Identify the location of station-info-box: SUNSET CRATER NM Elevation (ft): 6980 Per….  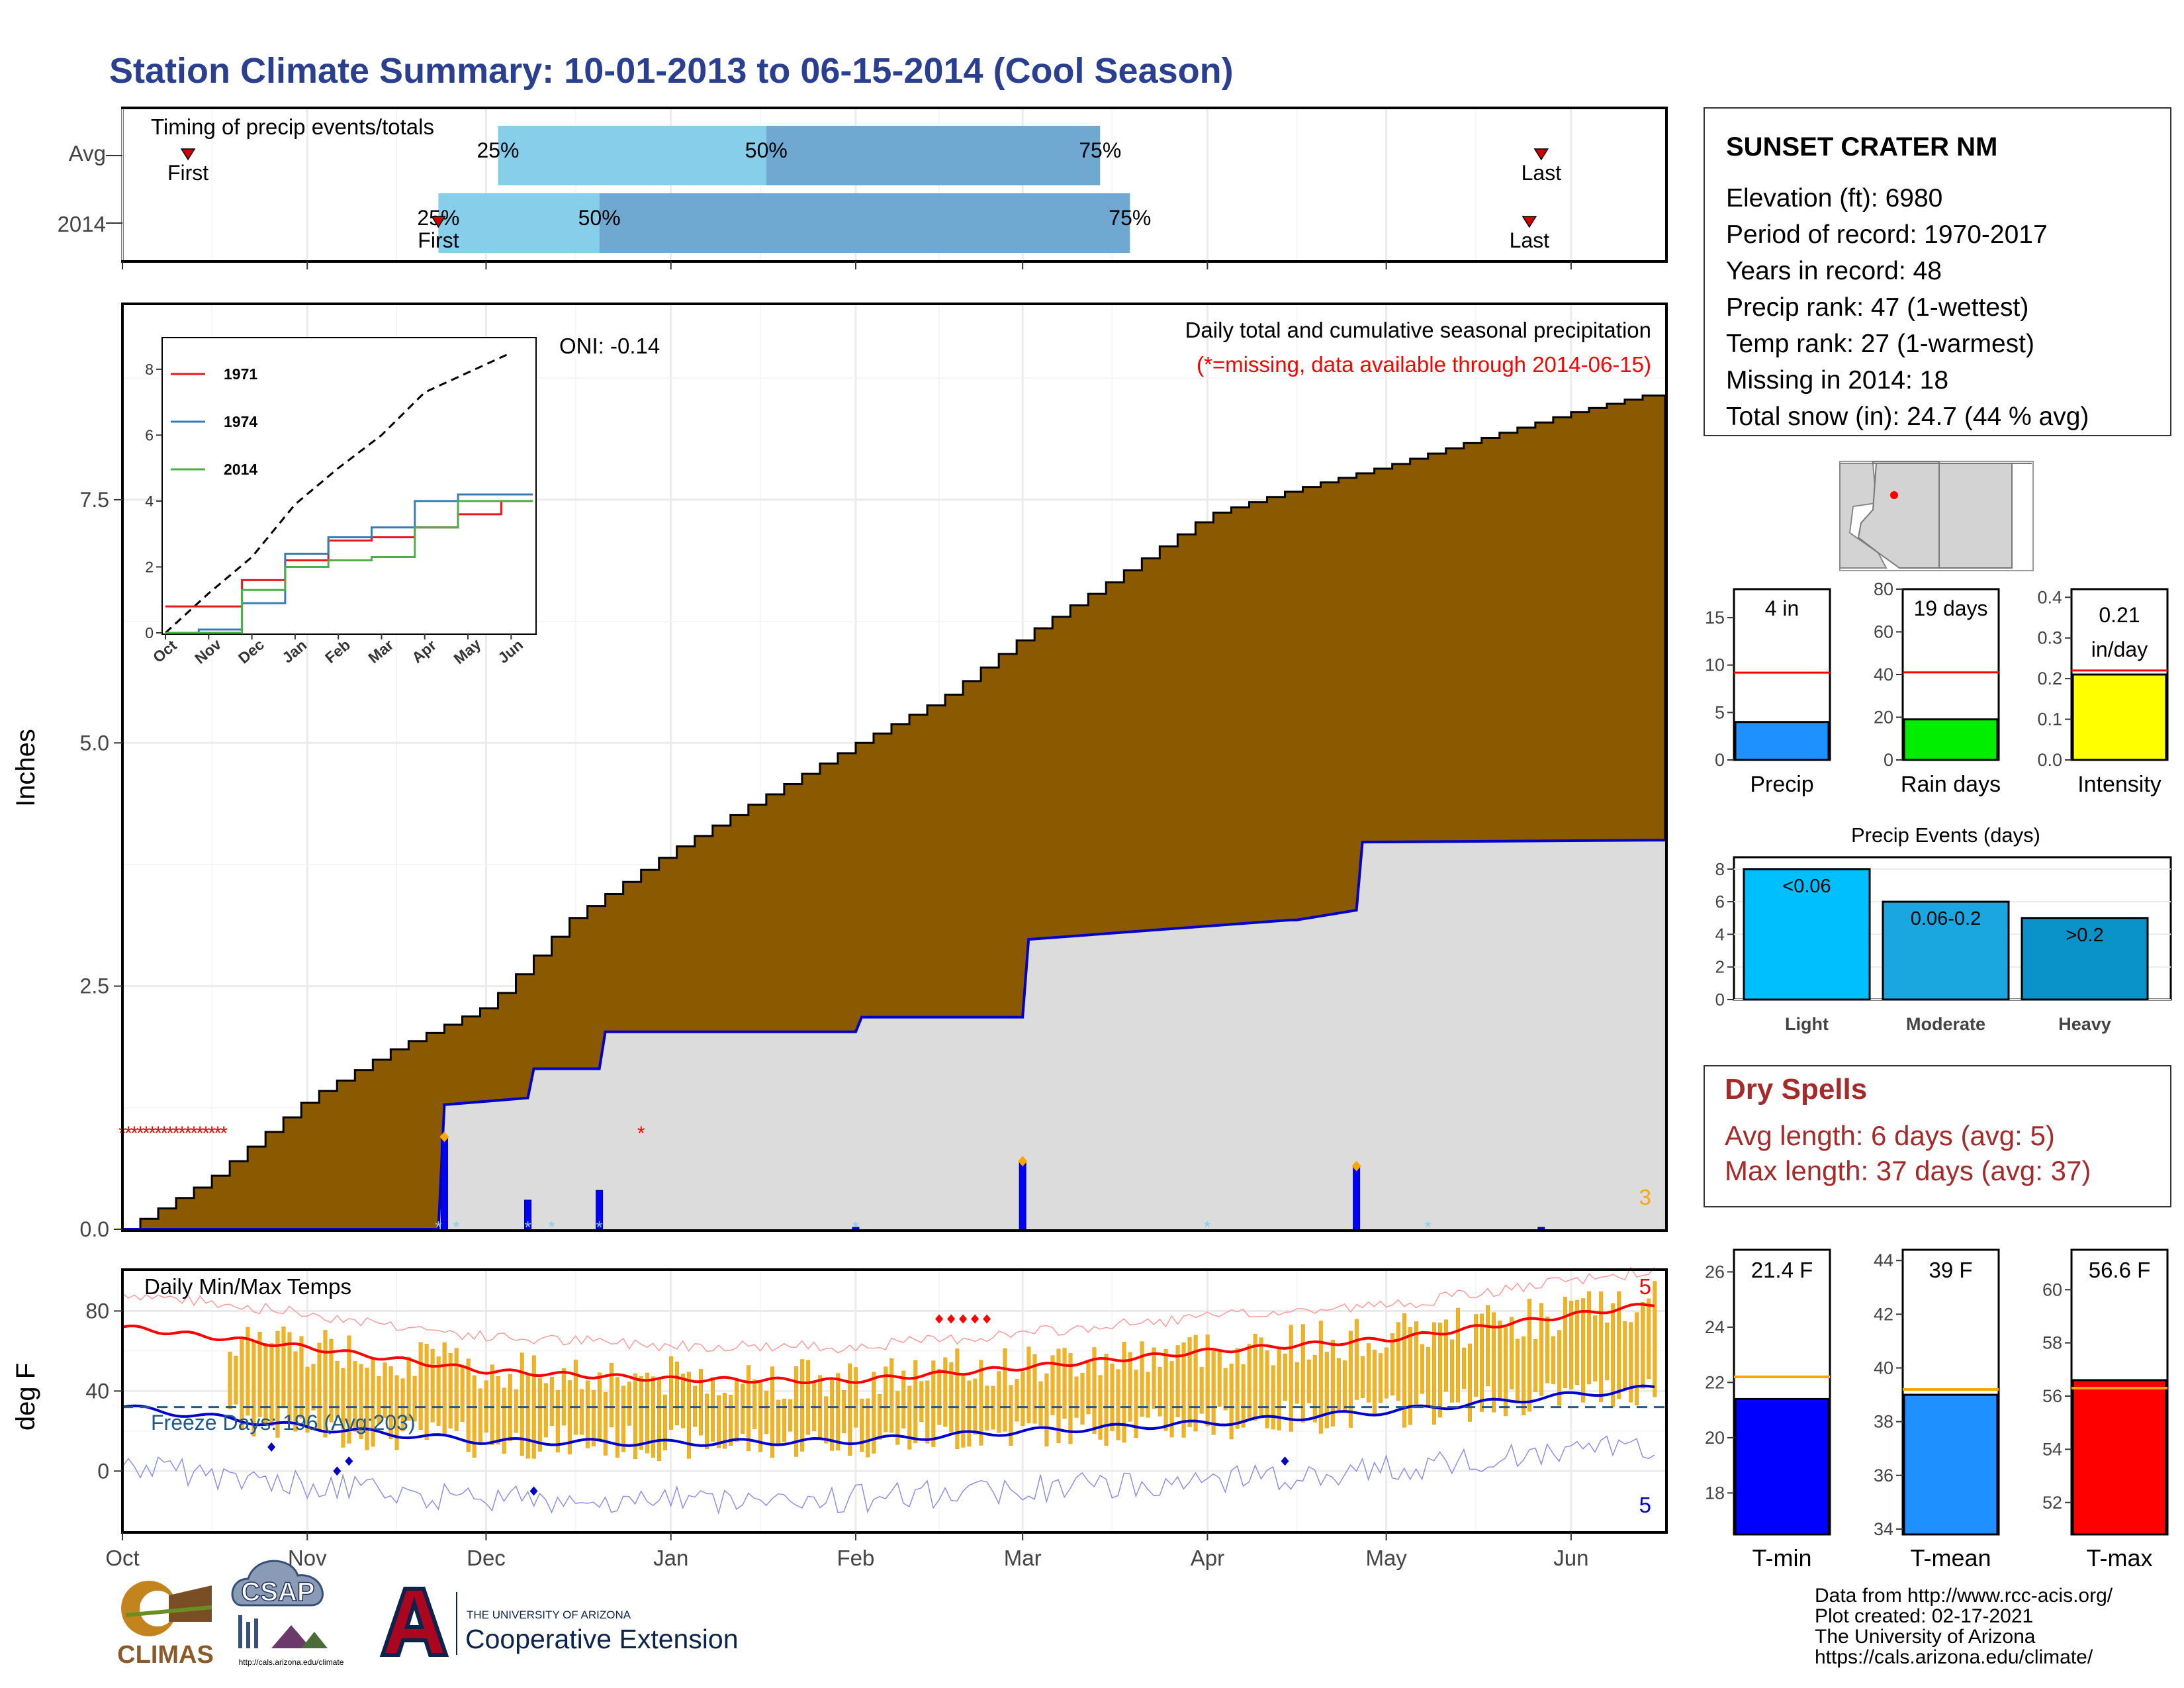
(1937, 271).